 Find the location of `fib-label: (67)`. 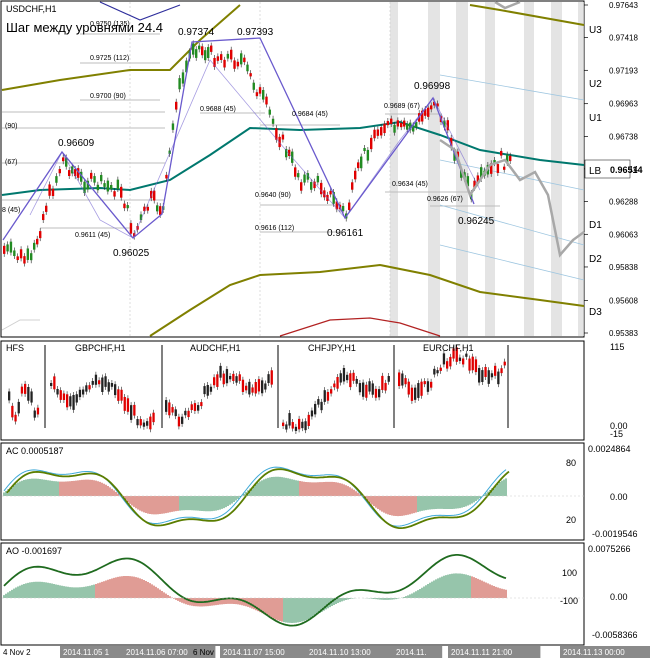

fib-label: (67) is located at coordinates (11, 162).